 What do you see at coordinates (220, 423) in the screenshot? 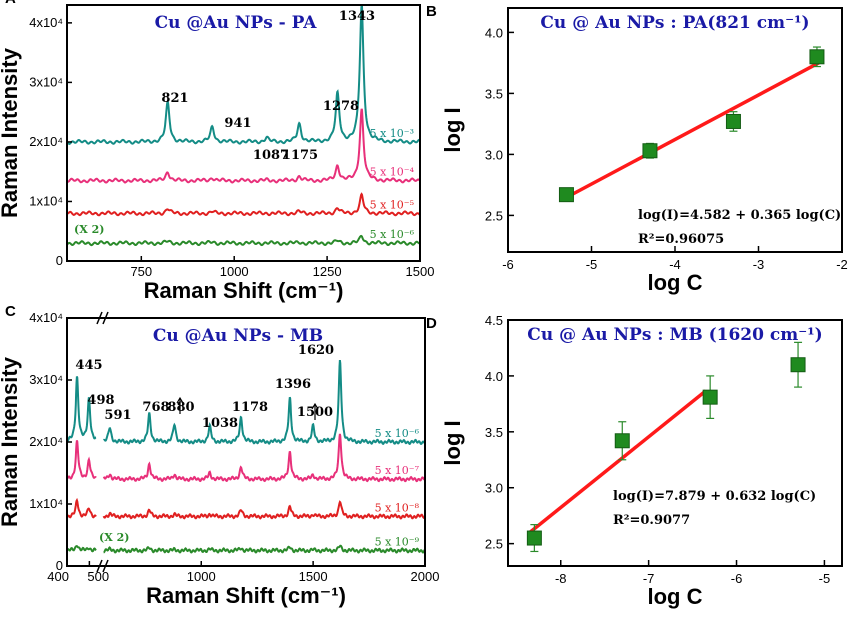
I see `peak-label: 1038` at bounding box center [220, 423].